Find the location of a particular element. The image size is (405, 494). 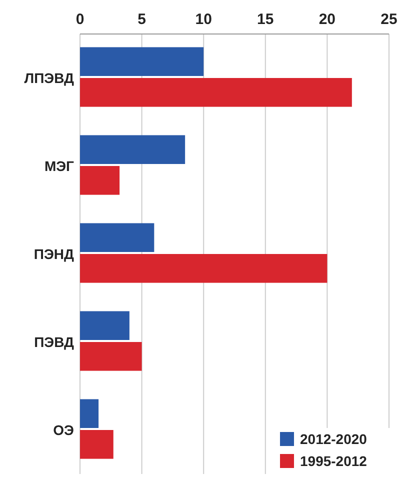

y-tick-label: ЛПЭВД is located at coordinates (49, 78).